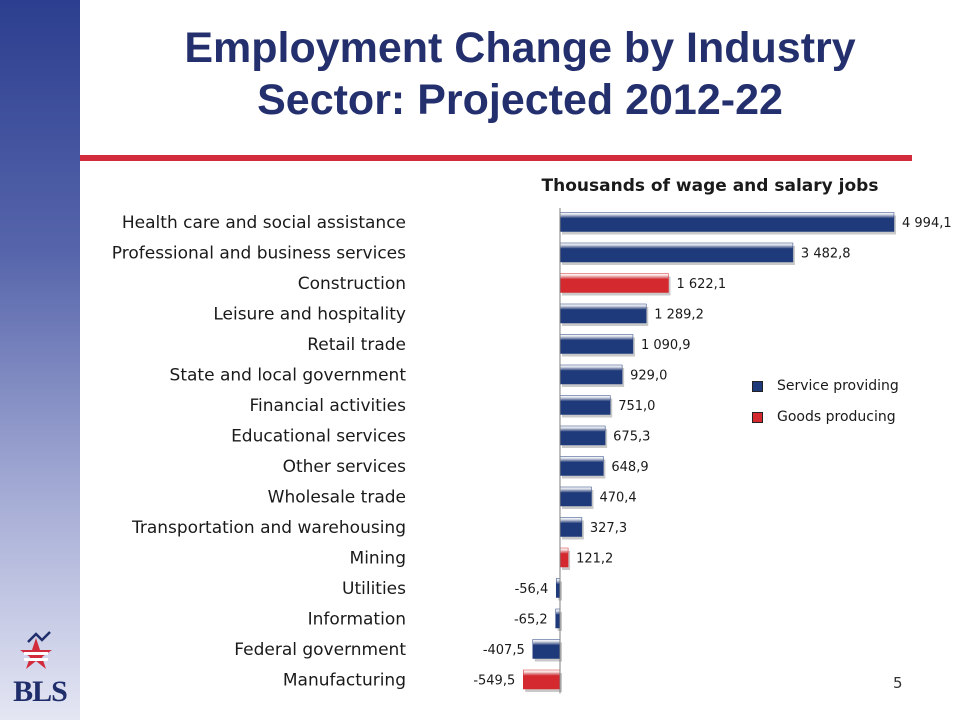 The image size is (960, 720). What do you see at coordinates (357, 620) in the screenshot?
I see `category-label: Information` at bounding box center [357, 620].